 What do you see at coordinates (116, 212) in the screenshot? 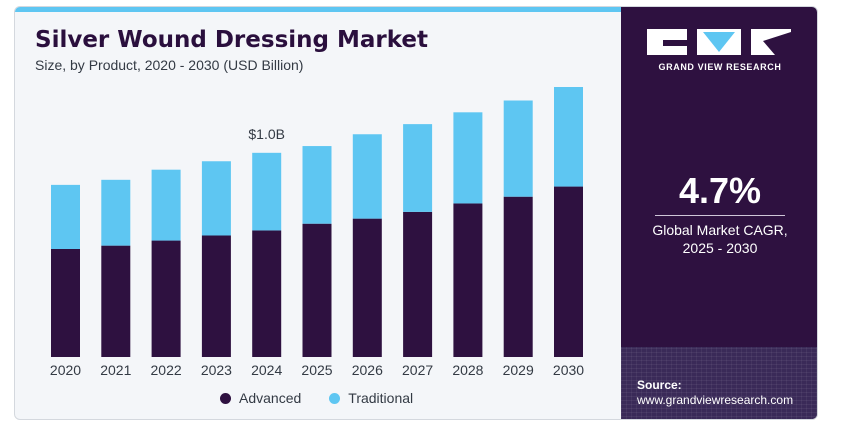
I see `bar-traditional-2021` at bounding box center [116, 212].